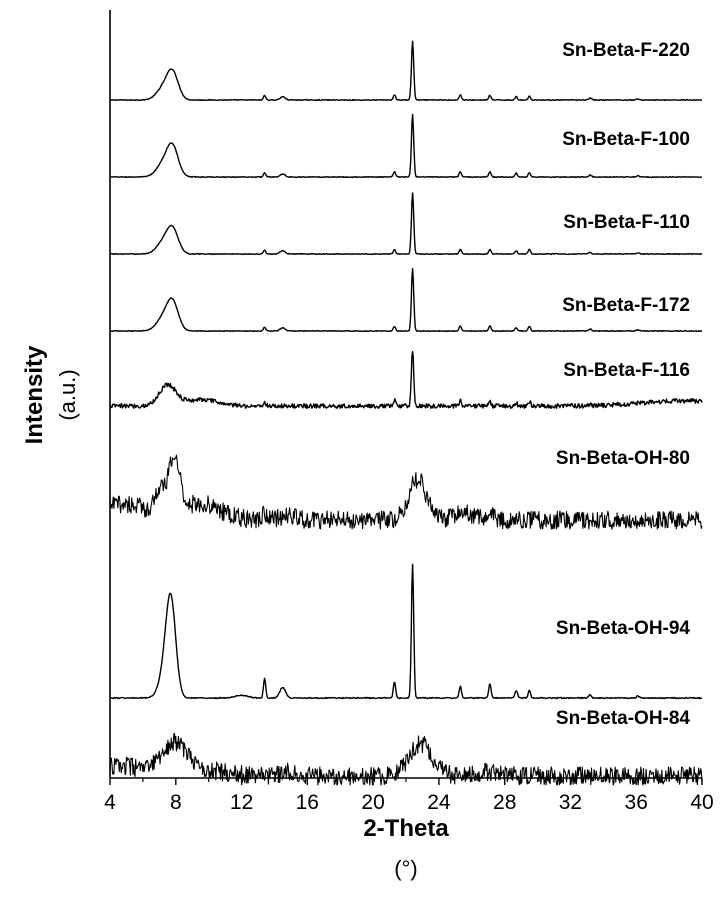 The width and height of the screenshot is (724, 916). Describe the element at coordinates (34, 394) in the screenshot. I see `y-axis-title: Intensity` at that location.